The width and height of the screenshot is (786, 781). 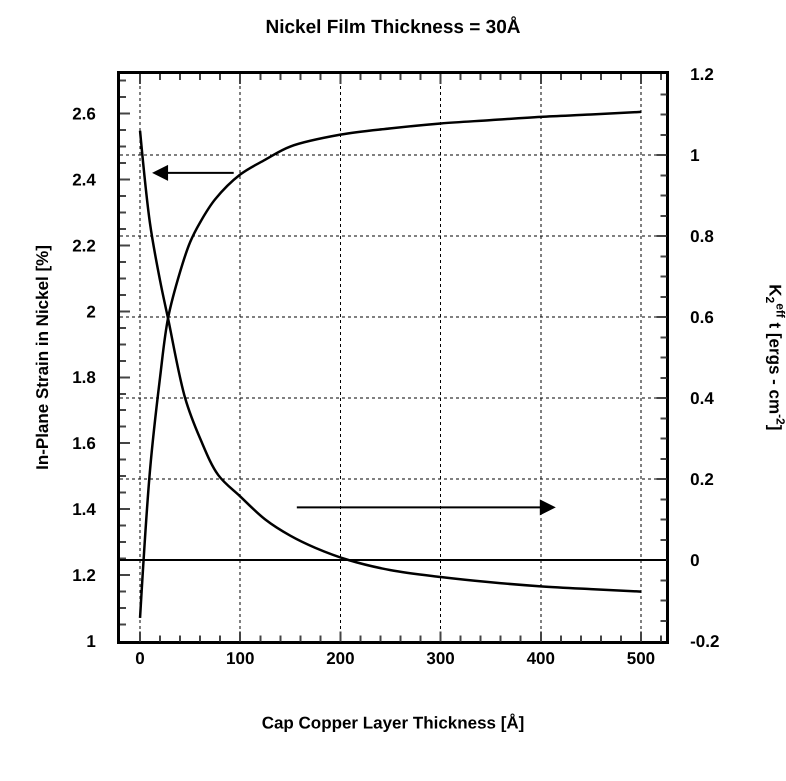 What do you see at coordinates (84, 576) in the screenshot?
I see `y-tick-label: 1.2` at bounding box center [84, 576].